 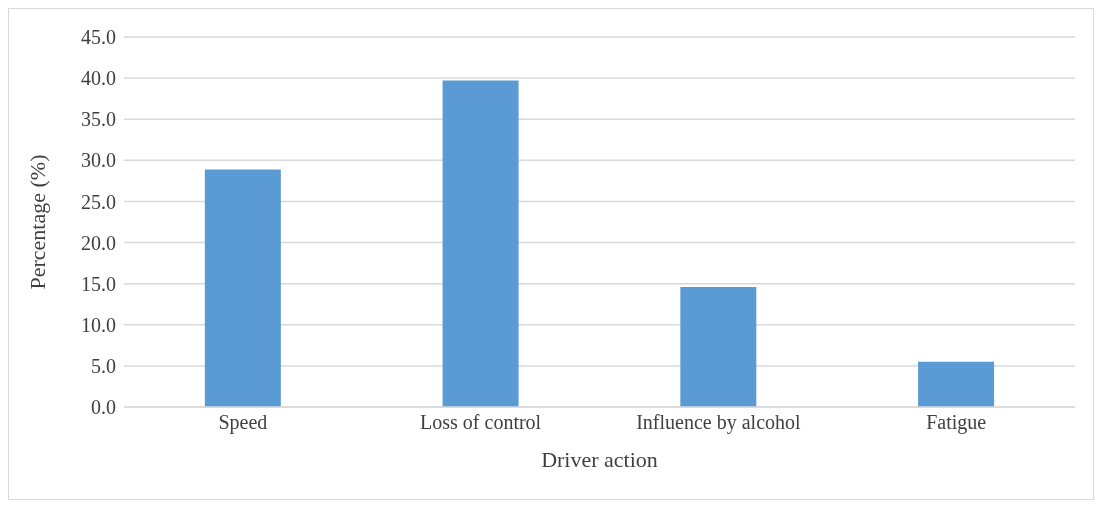 What do you see at coordinates (719, 423) in the screenshot?
I see `x-tick-label: Influence by alcohol` at bounding box center [719, 423].